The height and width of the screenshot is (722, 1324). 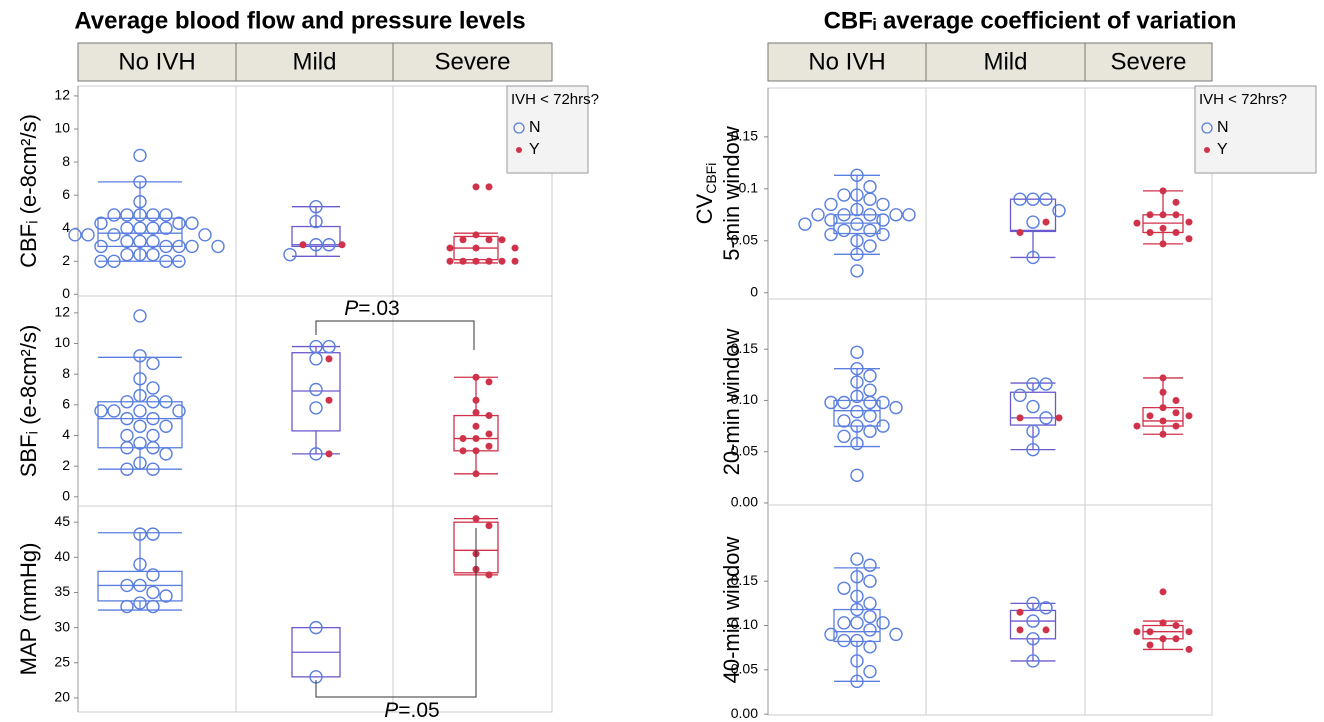 What do you see at coordinates (731, 610) in the screenshot?
I see `y-axis-label: 40-min window` at bounding box center [731, 610].